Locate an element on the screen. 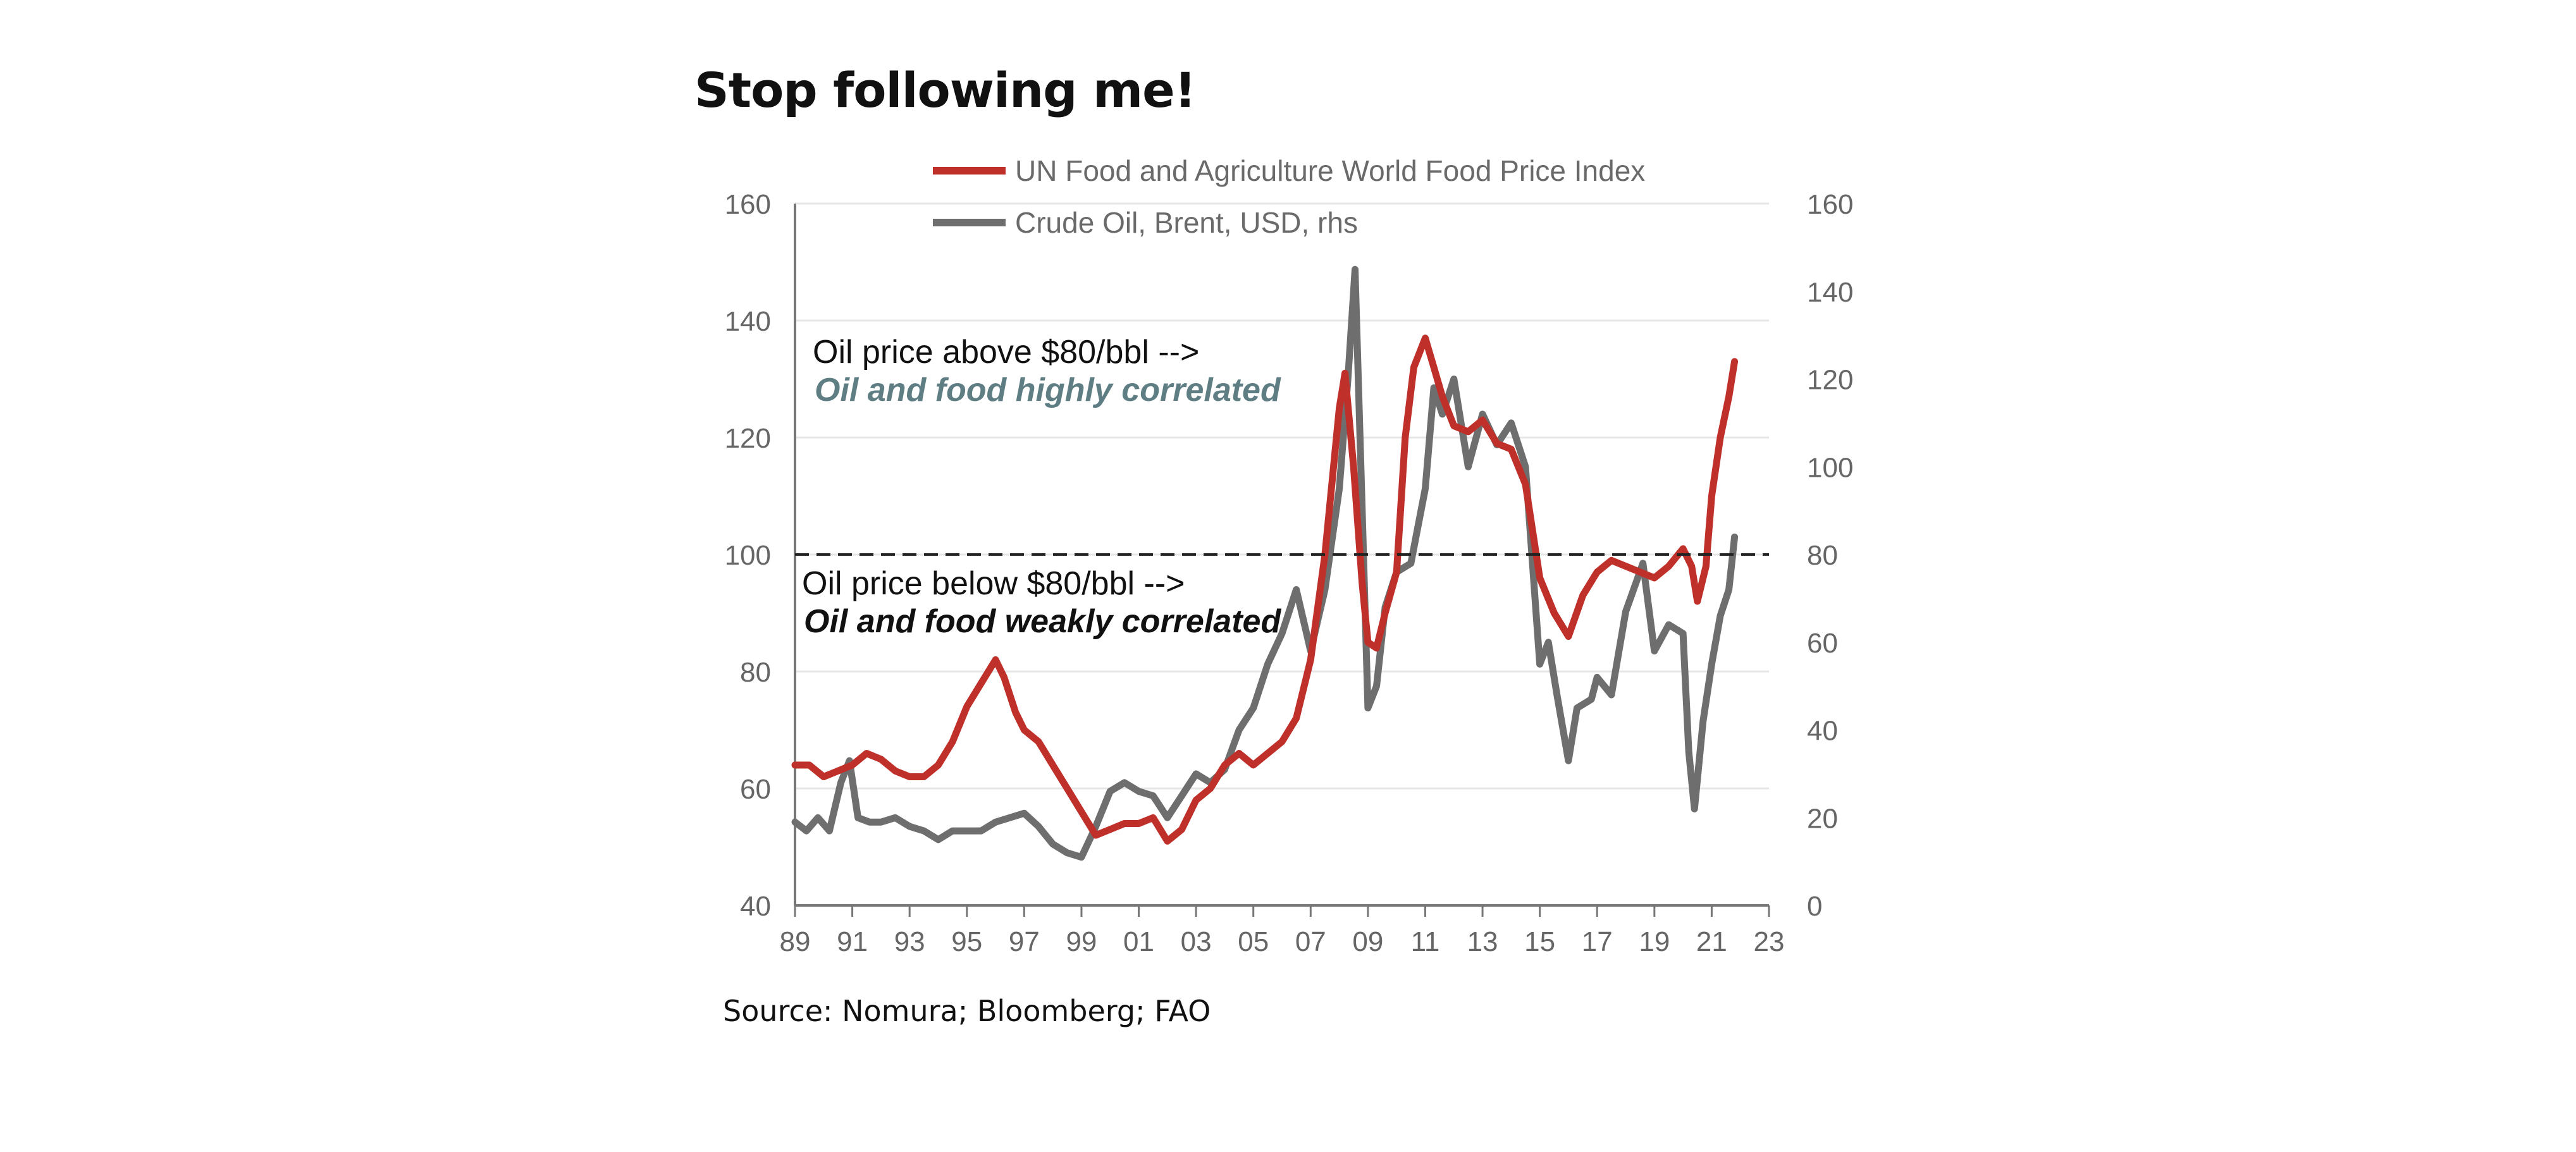 Image resolution: width=2576 pixels, height=1152 pixels. x-tick-label: 09 is located at coordinates (1367, 942).